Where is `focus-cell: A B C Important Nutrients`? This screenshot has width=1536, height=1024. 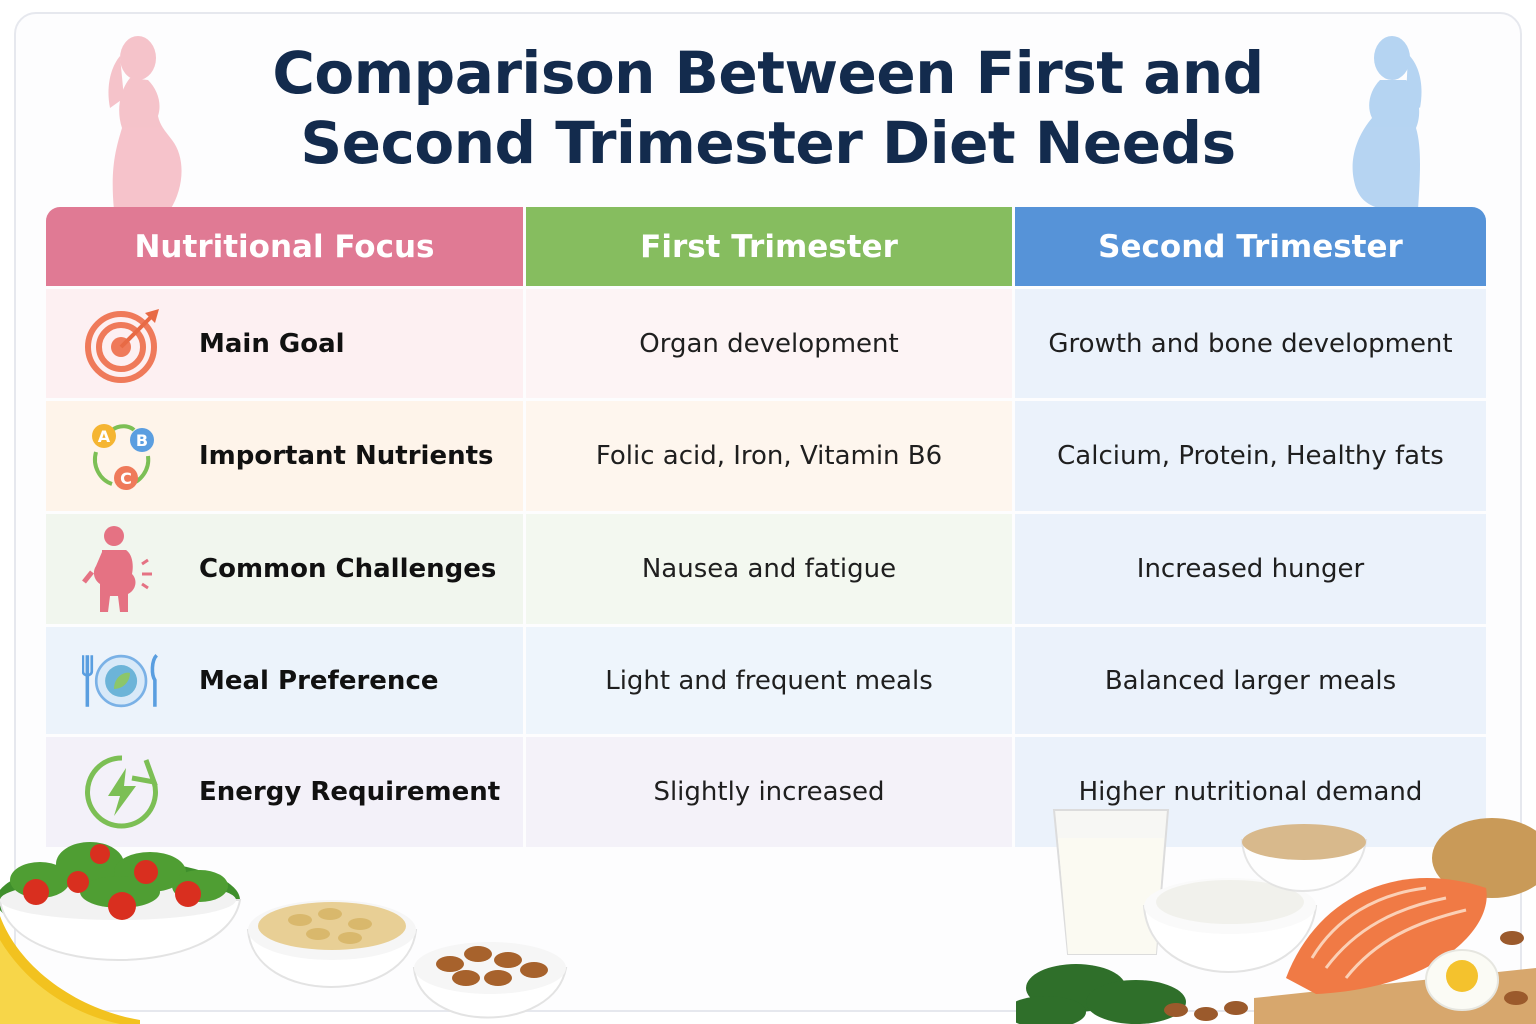 focus-cell: A B C Important Nutrients is located at coordinates (284, 456).